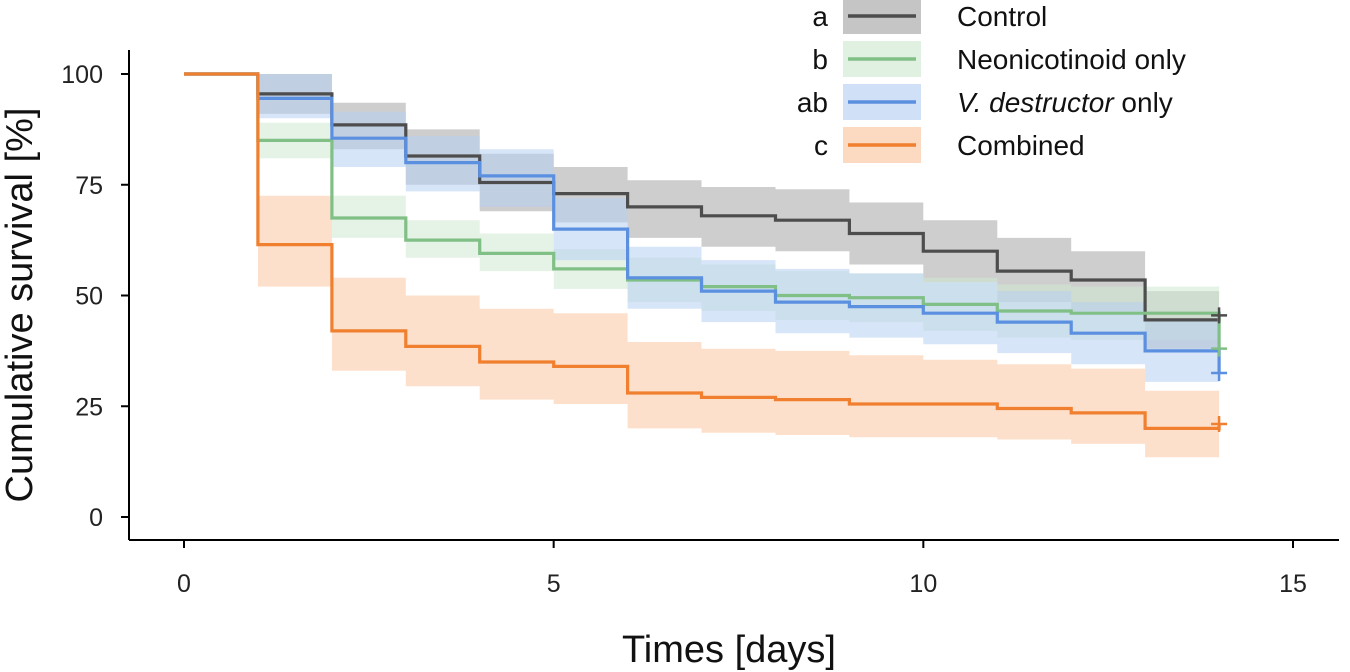 Image resolution: width=1350 pixels, height=672 pixels. Describe the element at coordinates (1071, 59) in the screenshot. I see `legend-label-neonicotinoid-only: Neonicotinoid only` at that location.